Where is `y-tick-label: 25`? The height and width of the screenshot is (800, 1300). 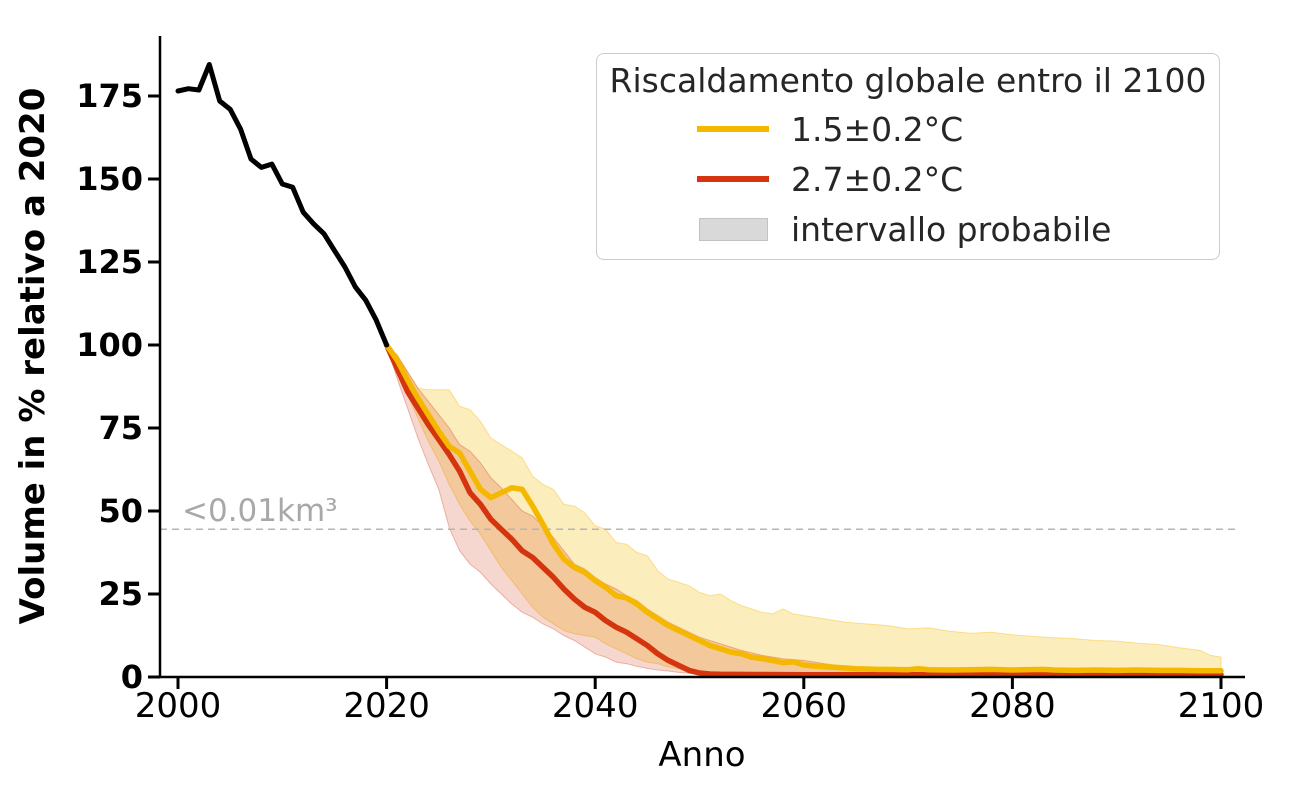
y-tick-label: 25 is located at coordinates (120, 594).